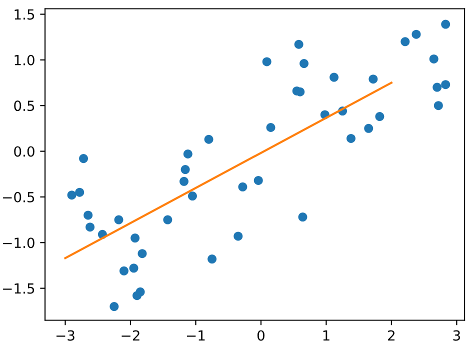  What do you see at coordinates (18, 288) in the screenshot?
I see `y-tick-label: −1.5` at bounding box center [18, 288].